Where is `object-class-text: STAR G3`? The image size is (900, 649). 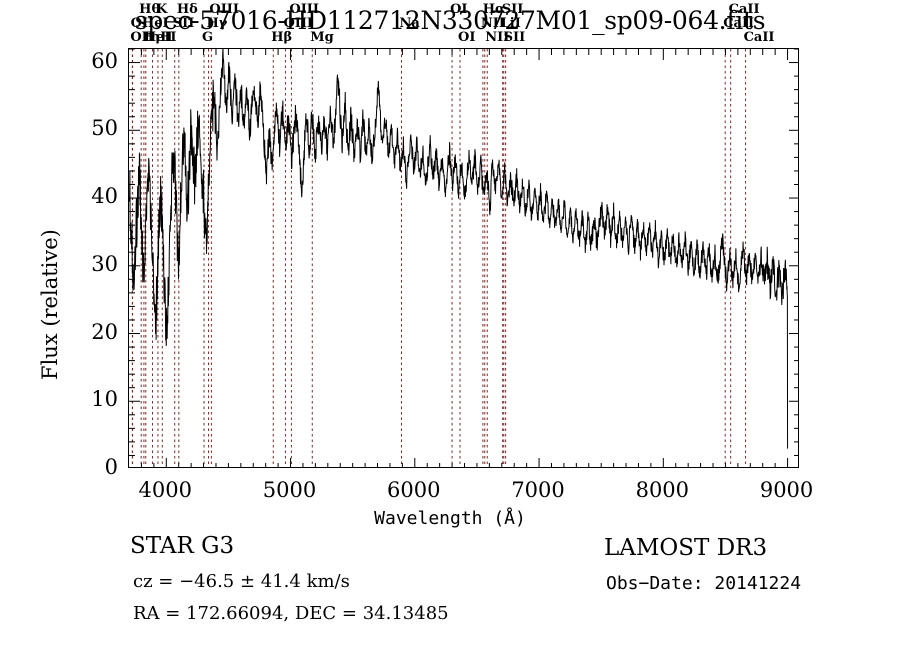
object-class-text: STAR G3 is located at coordinates (182, 546).